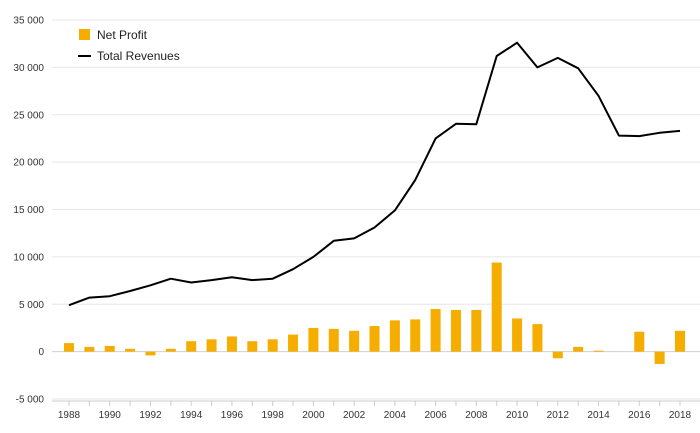 The width and height of the screenshot is (700, 433). Describe the element at coordinates (517, 415) in the screenshot. I see `x-tick-label: 2010` at that location.